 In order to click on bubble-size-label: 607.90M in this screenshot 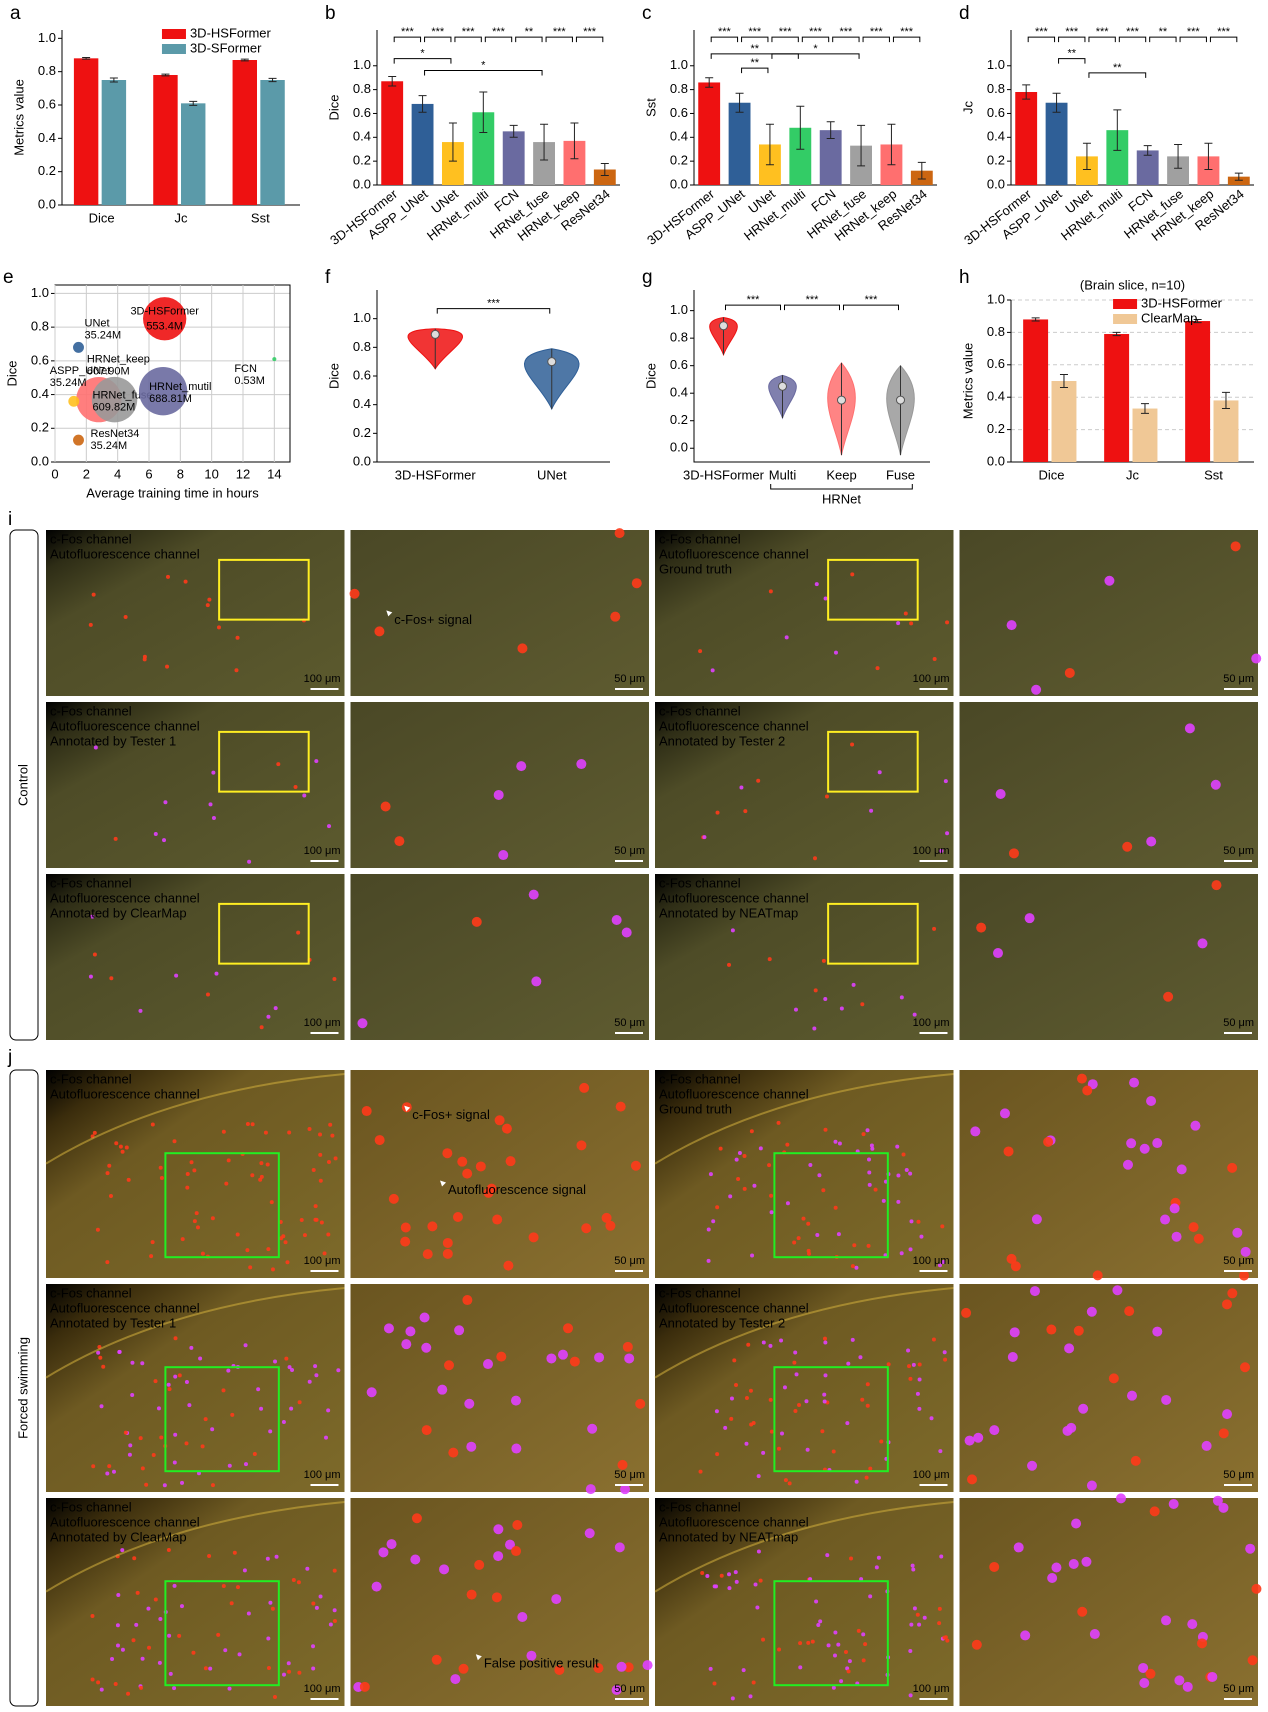, I will do `click(108, 372)`.